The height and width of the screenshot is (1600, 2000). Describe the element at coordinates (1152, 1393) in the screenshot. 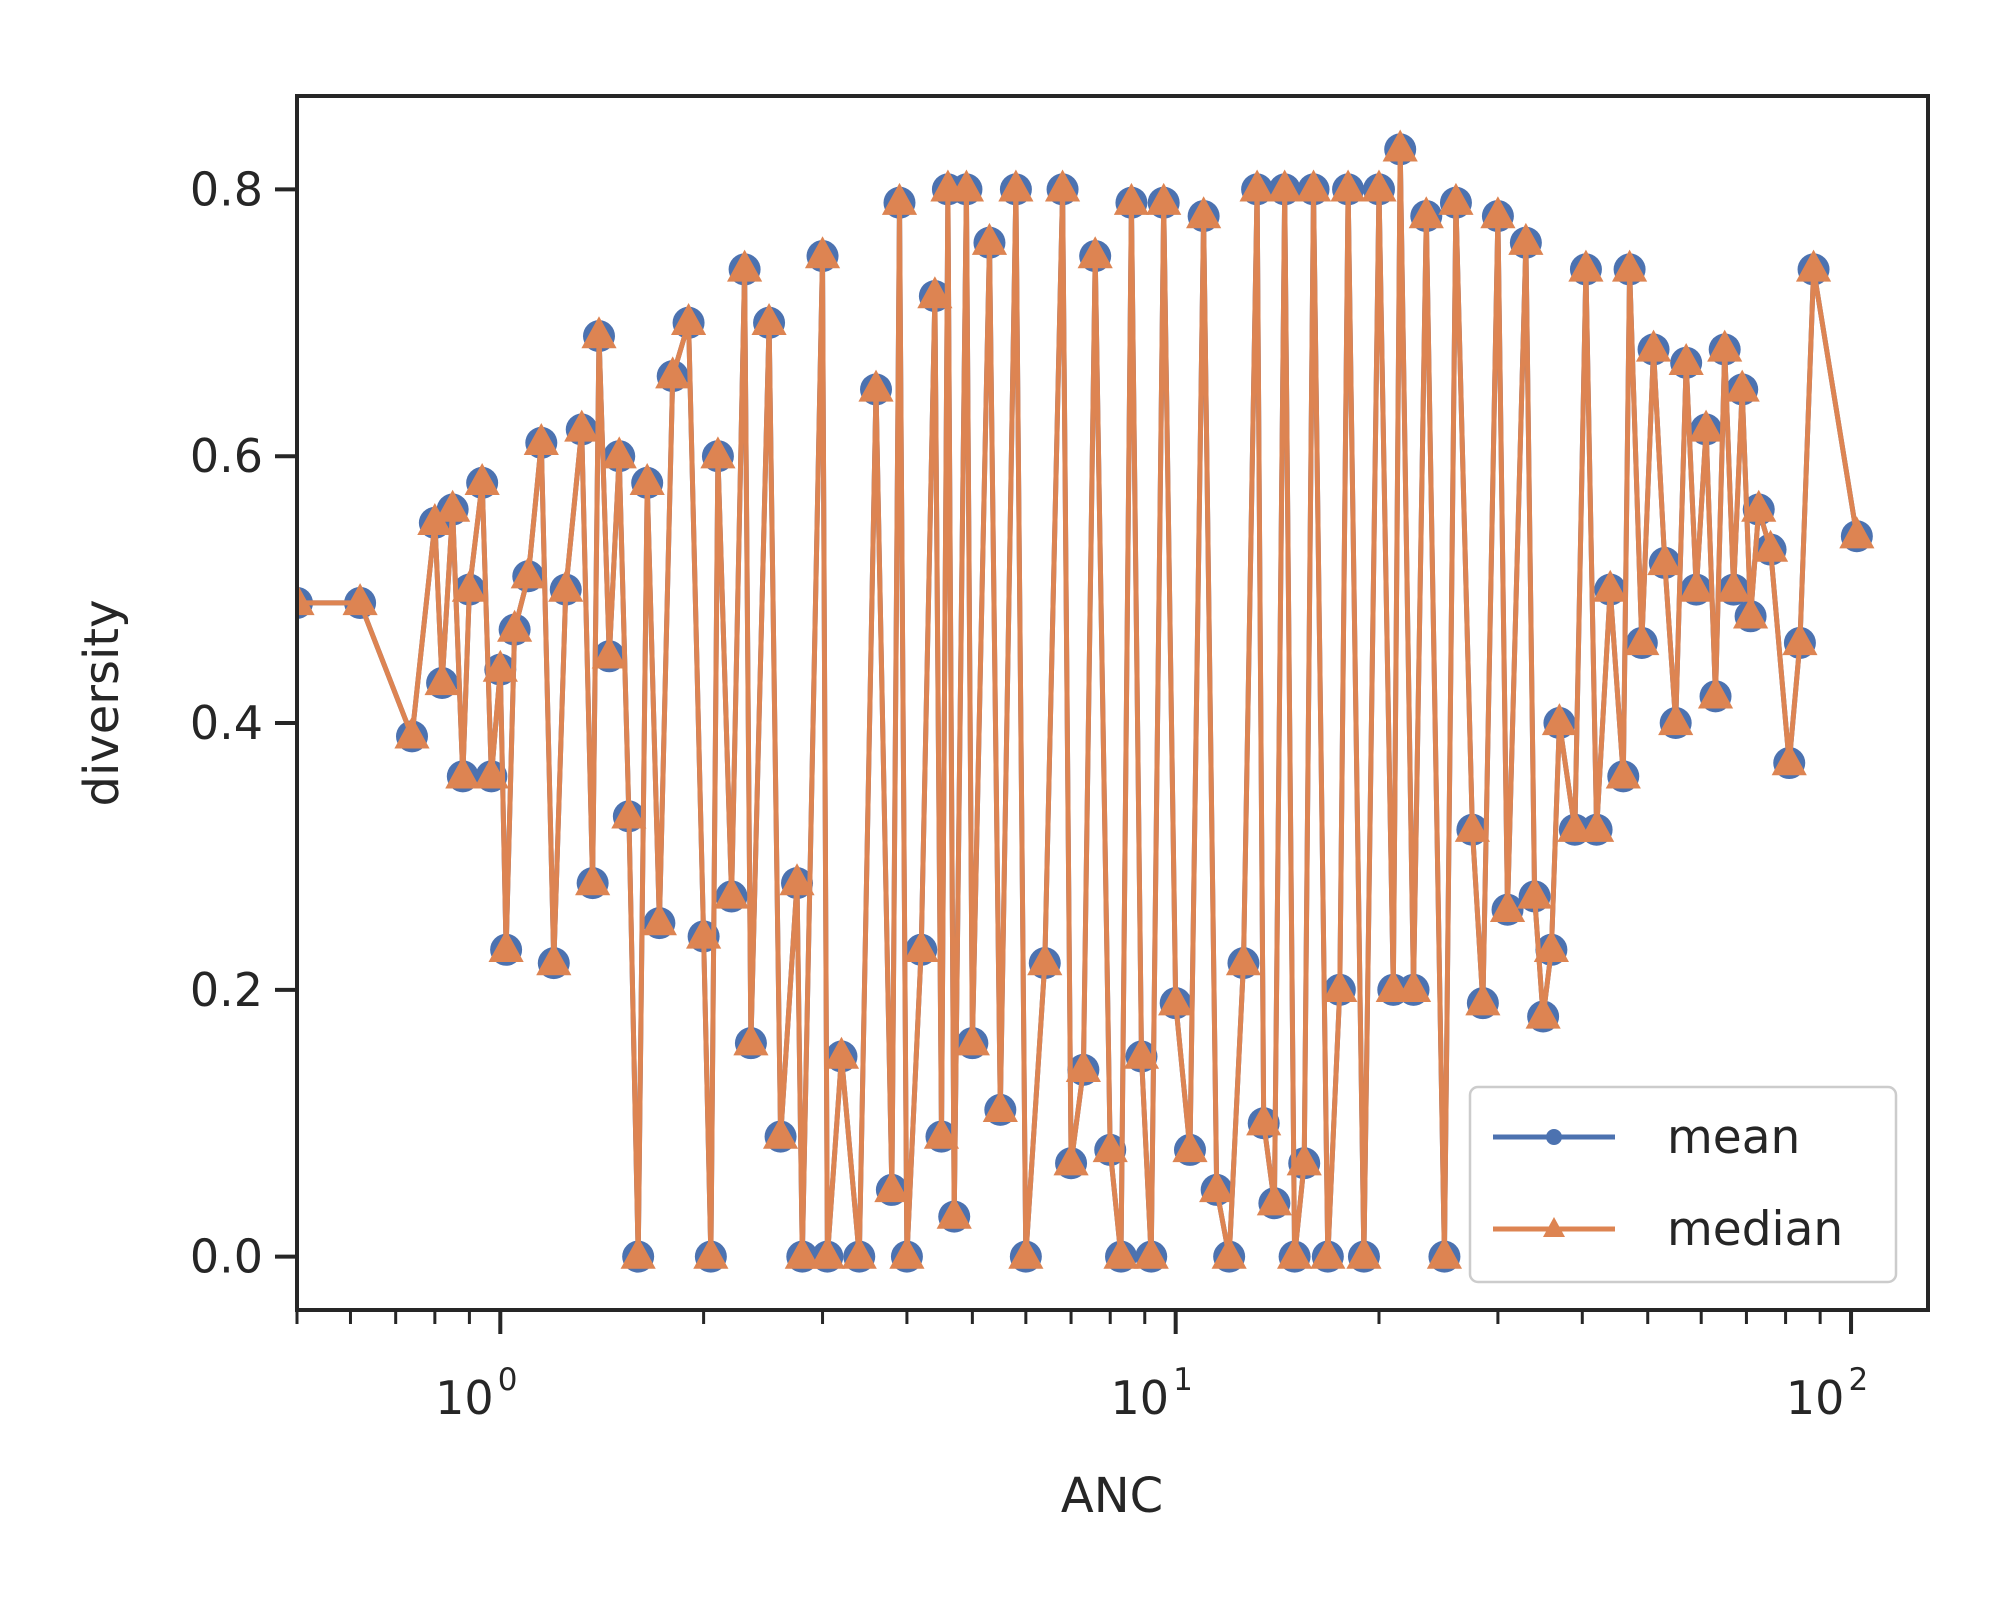

I see `x-tick-label-1: 10 1` at that location.